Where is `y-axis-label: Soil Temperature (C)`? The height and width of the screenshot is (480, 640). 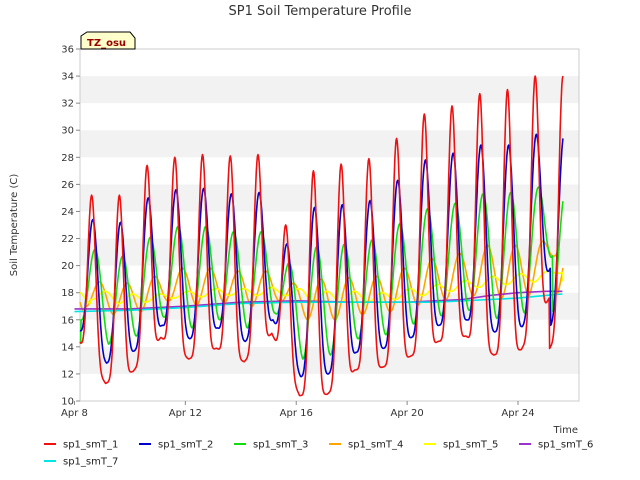 y-axis-label: Soil Temperature (C) is located at coordinates (14, 225).